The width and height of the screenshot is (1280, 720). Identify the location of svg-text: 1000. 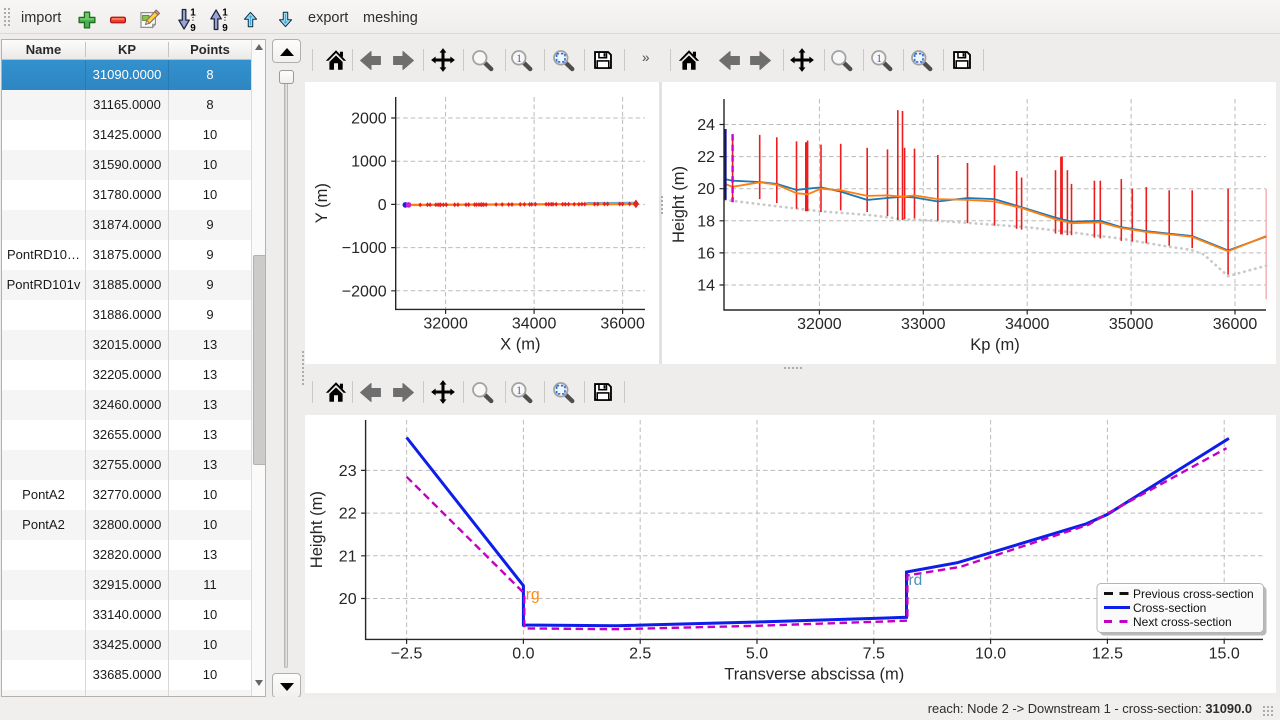
(369, 162).